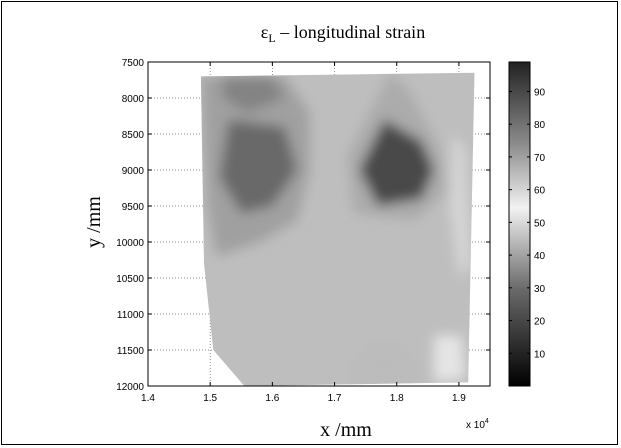 The width and height of the screenshot is (621, 448). Describe the element at coordinates (133, 135) in the screenshot. I see `y-tick-label: 8500` at that location.